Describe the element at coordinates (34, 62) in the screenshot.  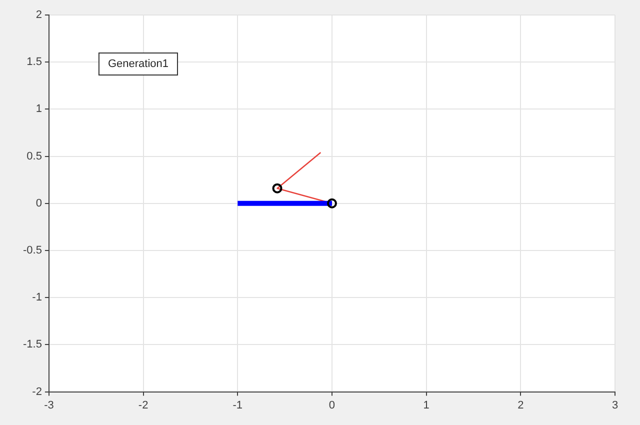
I see `y-tick-label: 1.5` at that location.